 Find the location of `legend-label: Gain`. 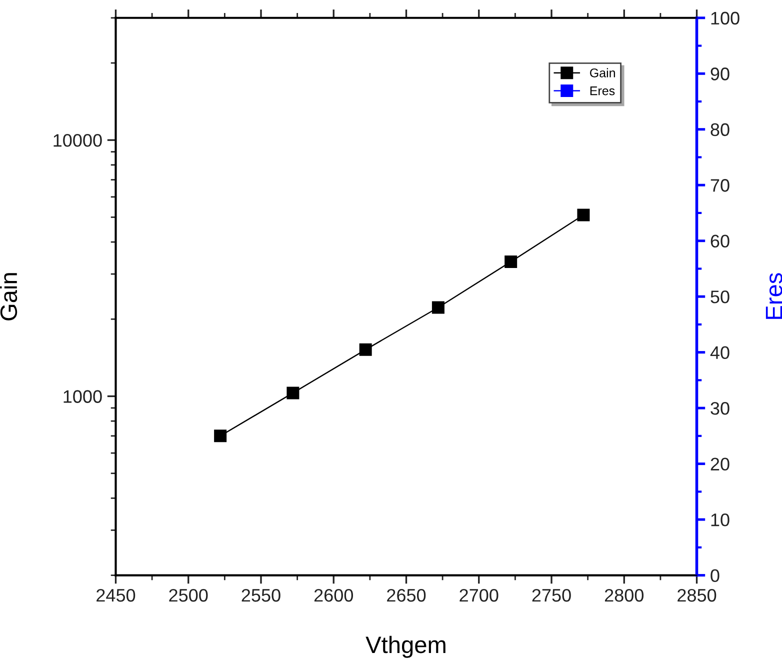

legend-label: Gain is located at coordinates (602, 73).